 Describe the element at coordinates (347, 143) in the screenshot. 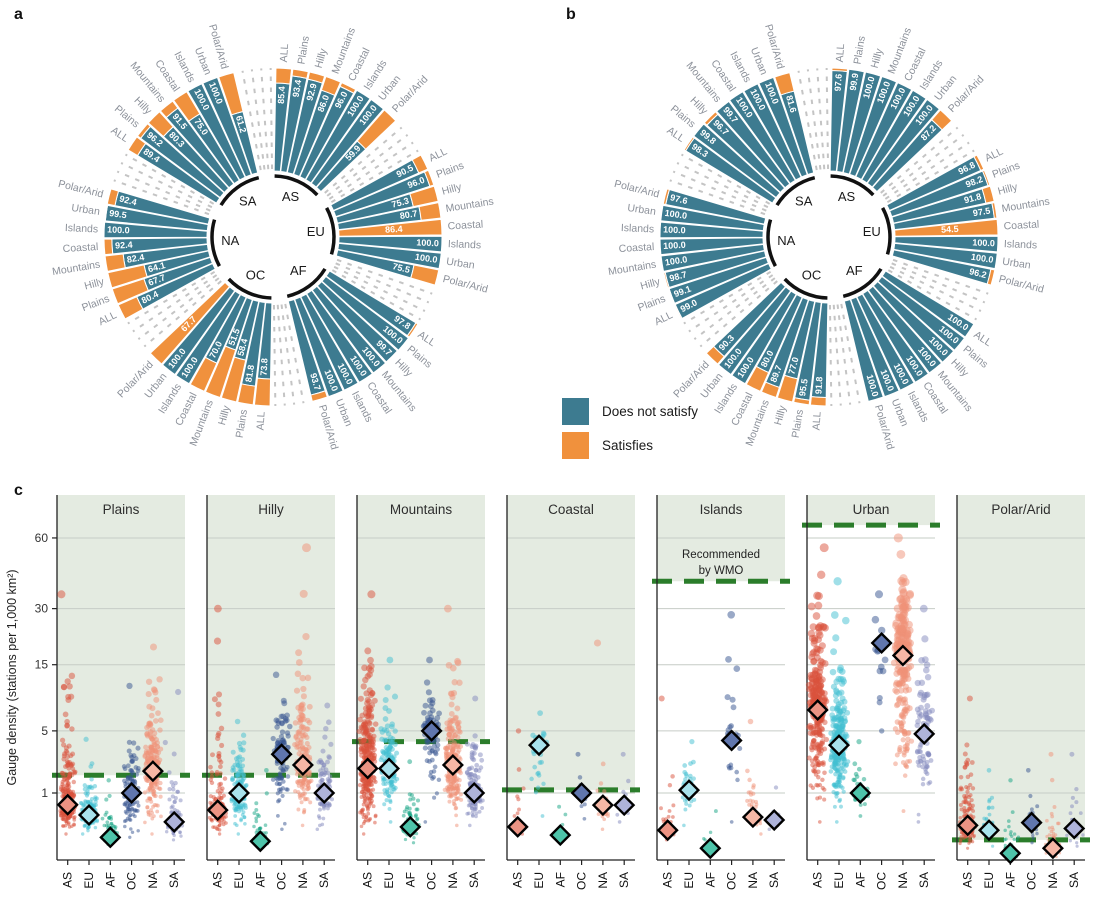

I see `bar-AS-Urban` at that location.